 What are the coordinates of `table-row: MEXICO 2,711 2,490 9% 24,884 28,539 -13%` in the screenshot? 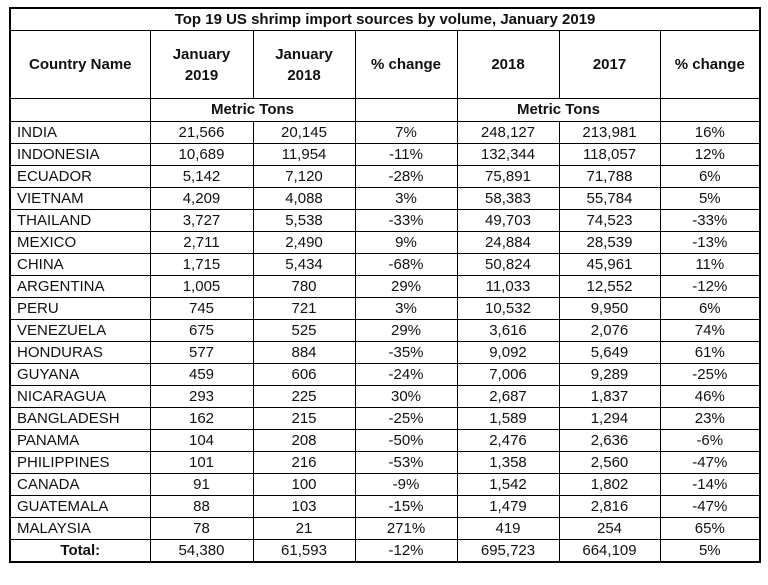 It's located at (385, 242).